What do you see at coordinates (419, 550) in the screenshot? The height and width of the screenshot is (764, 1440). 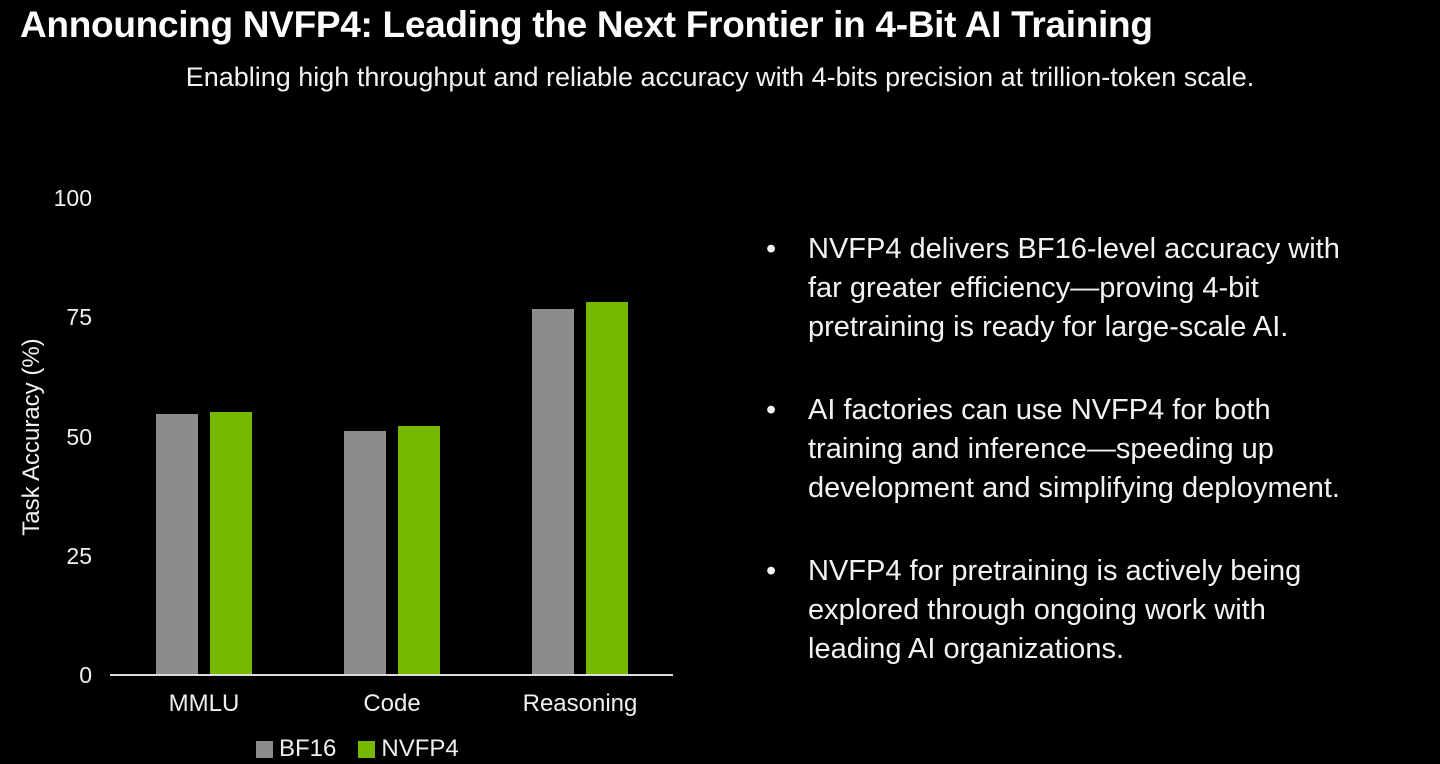 I see `bar-nvfp4-code` at bounding box center [419, 550].